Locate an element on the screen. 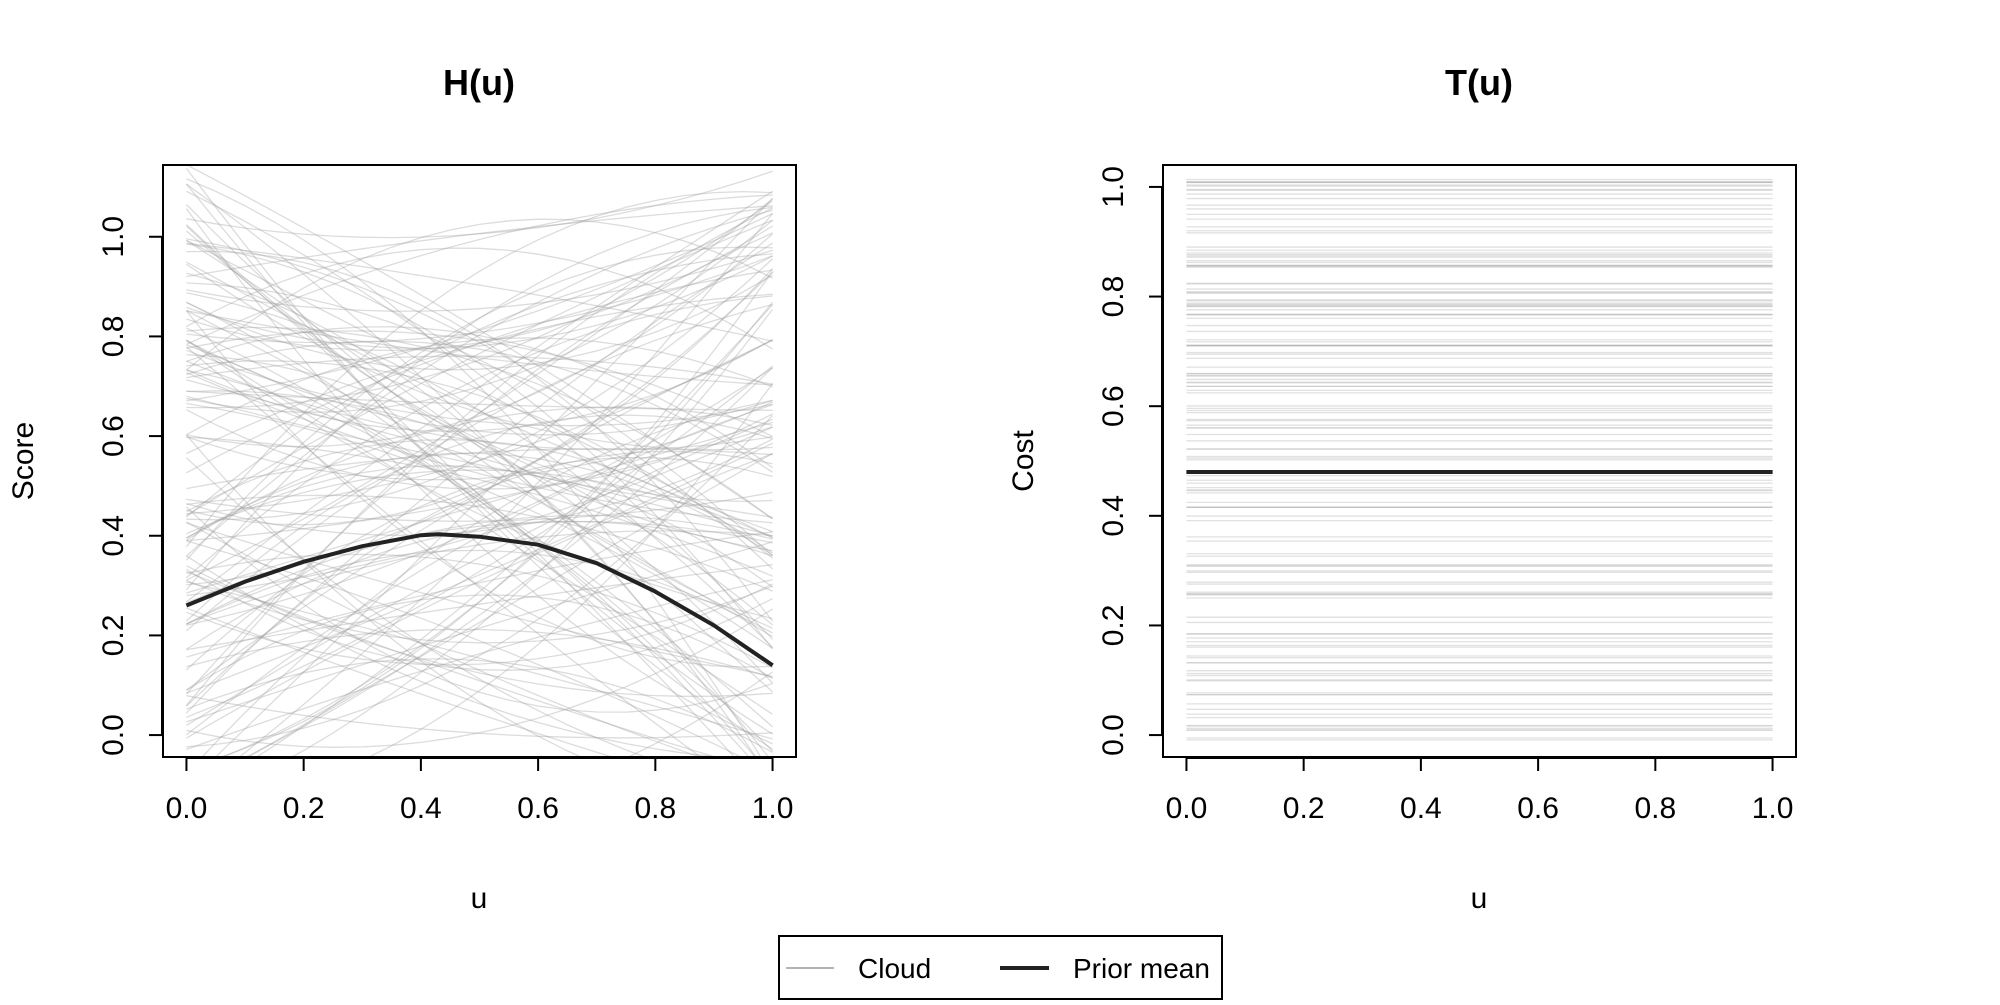 The height and width of the screenshot is (1005, 2000). y-tick-label: 1.0 is located at coordinates (113, 237).